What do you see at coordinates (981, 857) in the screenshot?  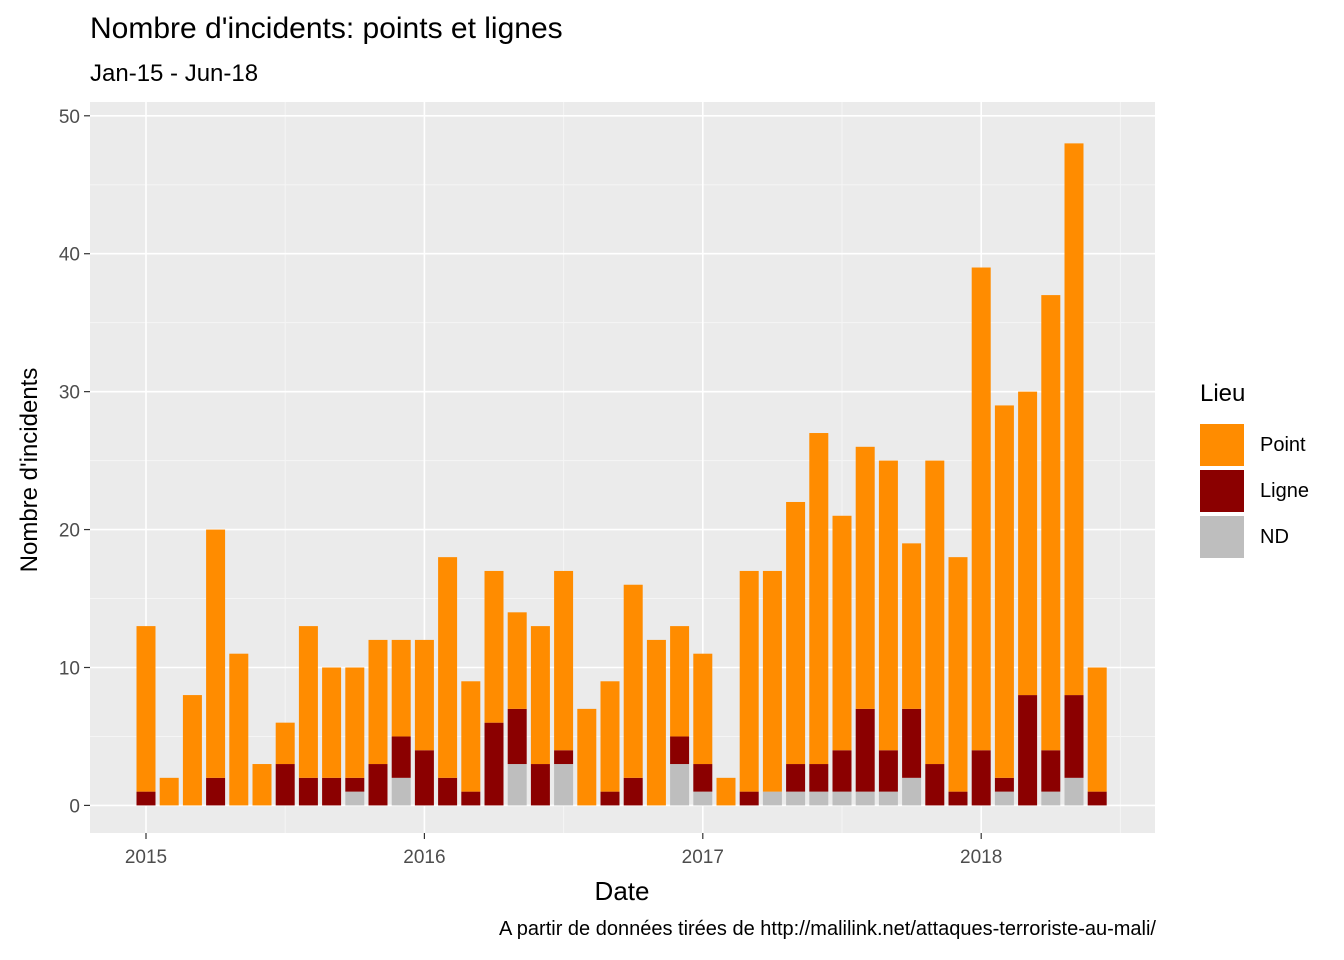 I see `x-tick-label: 2018` at bounding box center [981, 857].